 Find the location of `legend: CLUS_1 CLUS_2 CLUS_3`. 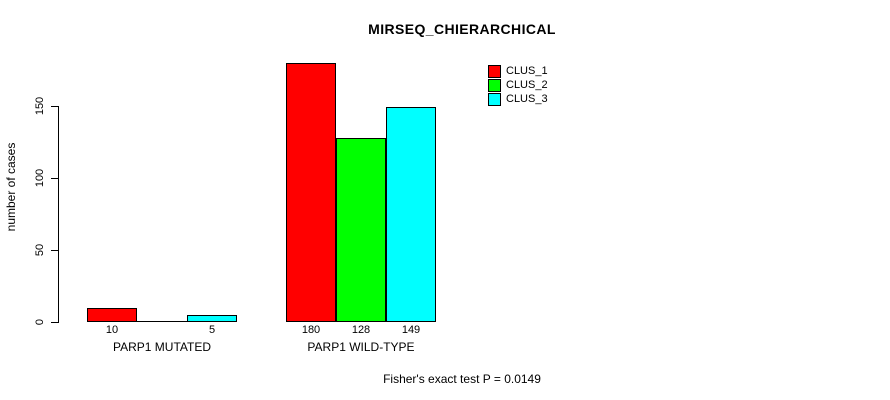

legend: CLUS_1 CLUS_2 CLUS_3 is located at coordinates (518, 86).